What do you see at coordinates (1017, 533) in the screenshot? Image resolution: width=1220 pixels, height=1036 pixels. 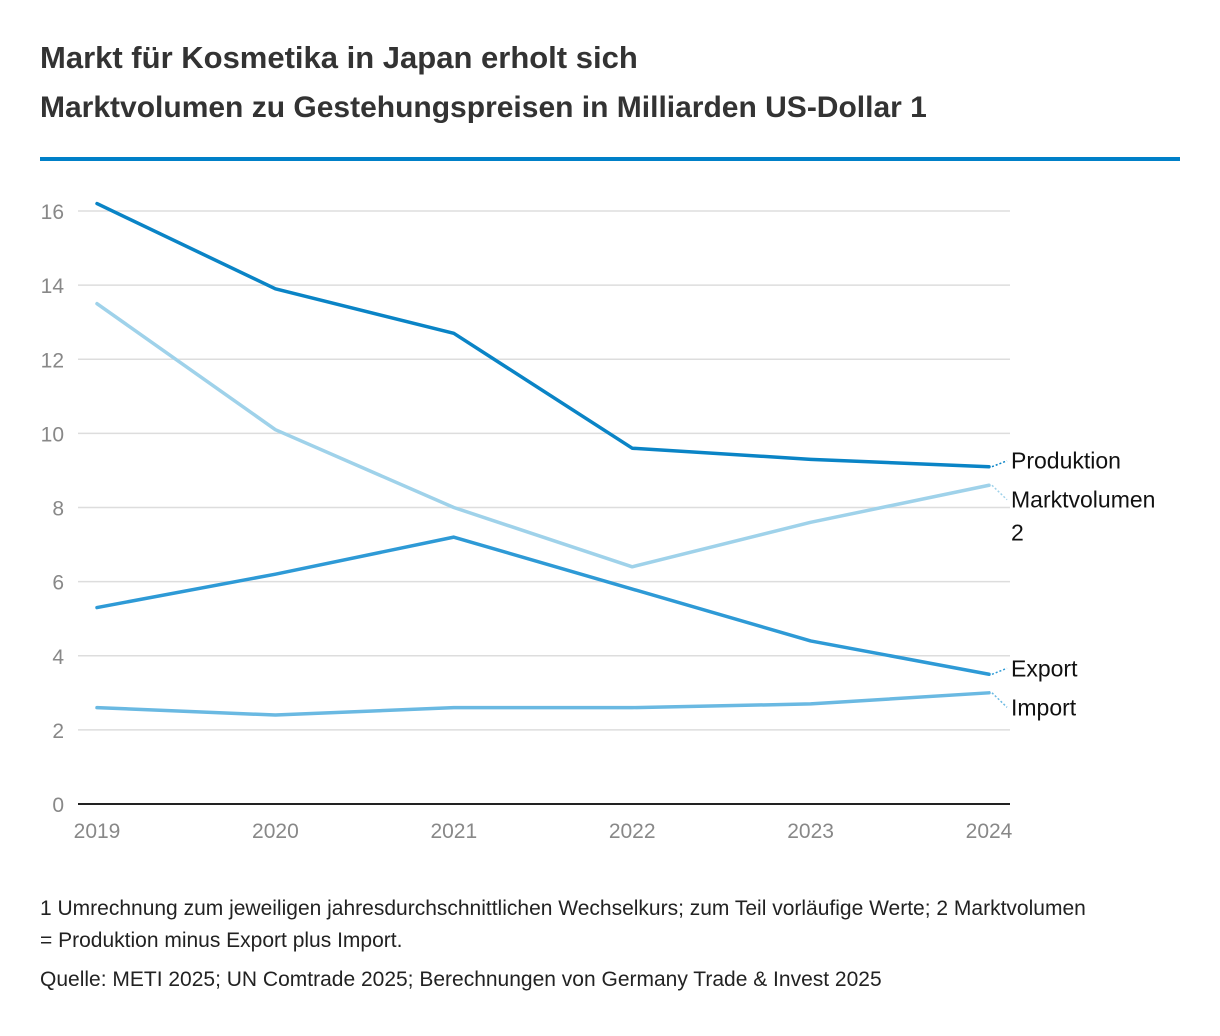 I see `series-label-marktvolumen-2: 2` at bounding box center [1017, 533].